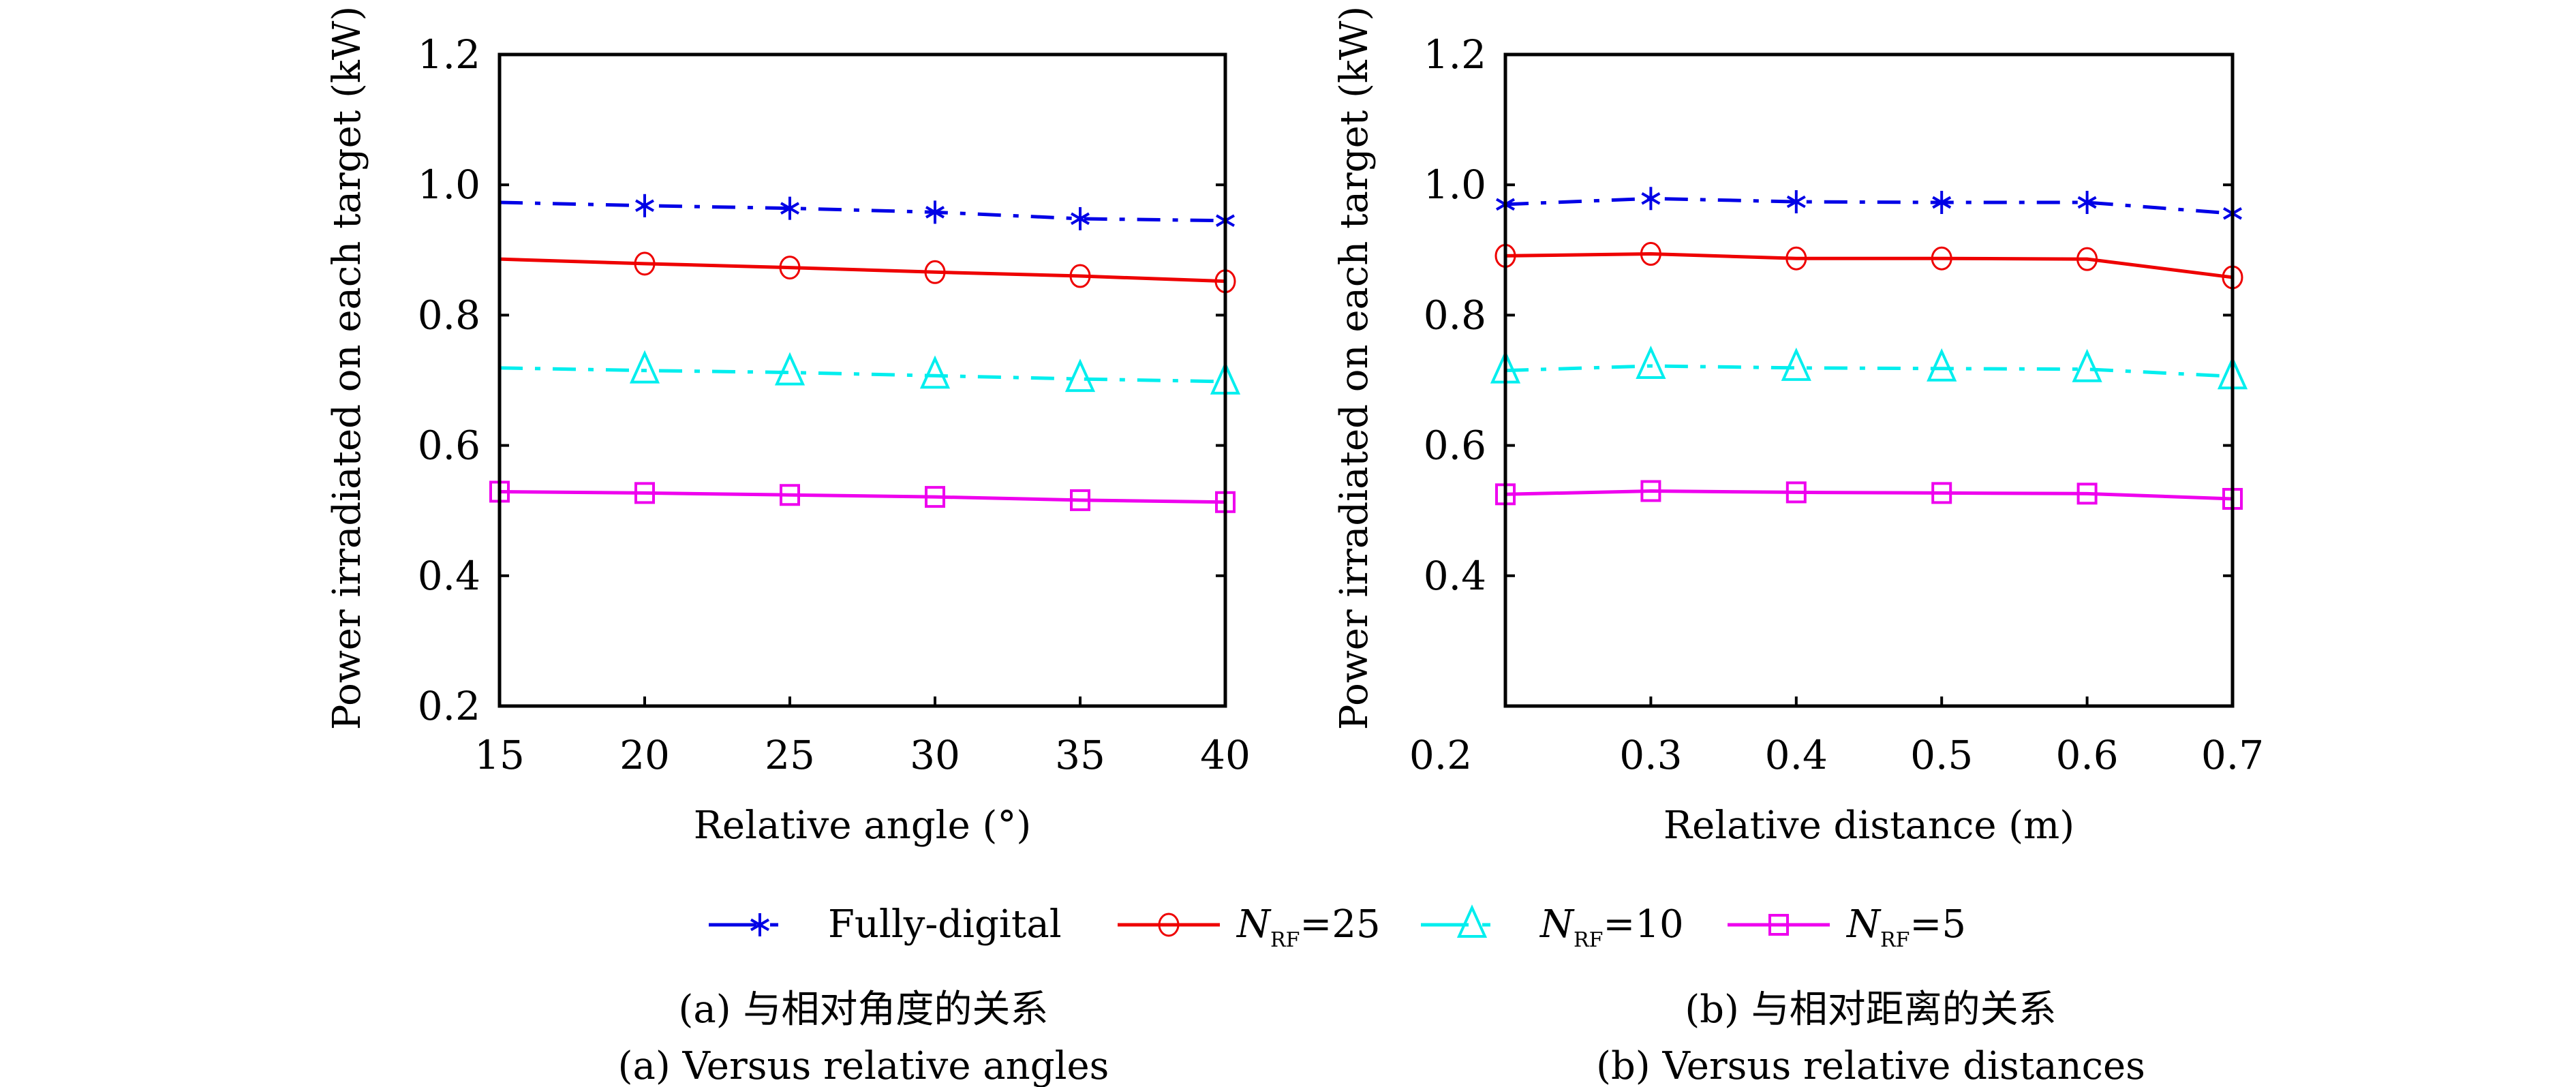  Describe the element at coordinates (862, 825) in the screenshot. I see `x-axis-label: Relative angle (°)` at that location.